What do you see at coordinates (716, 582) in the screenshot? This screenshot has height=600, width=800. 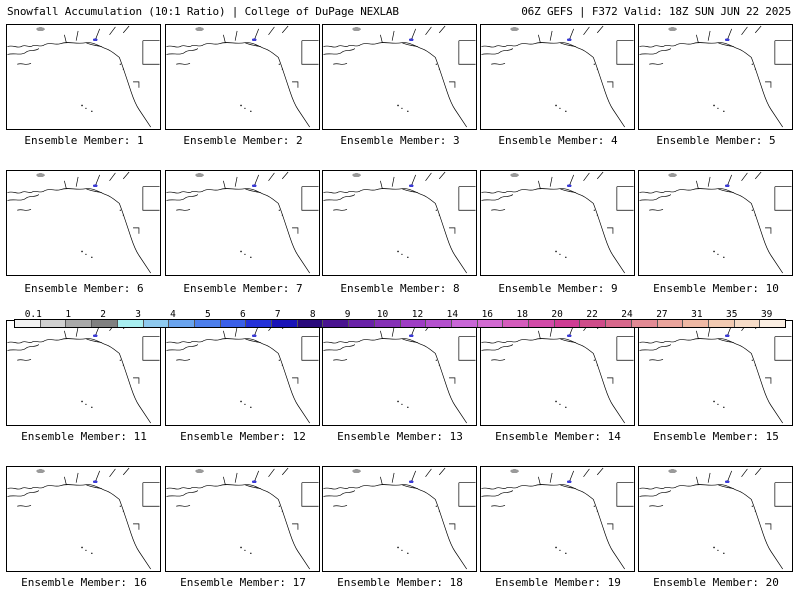 I see `ensemble-member-label: Ensemble Member: 20` at bounding box center [716, 582].